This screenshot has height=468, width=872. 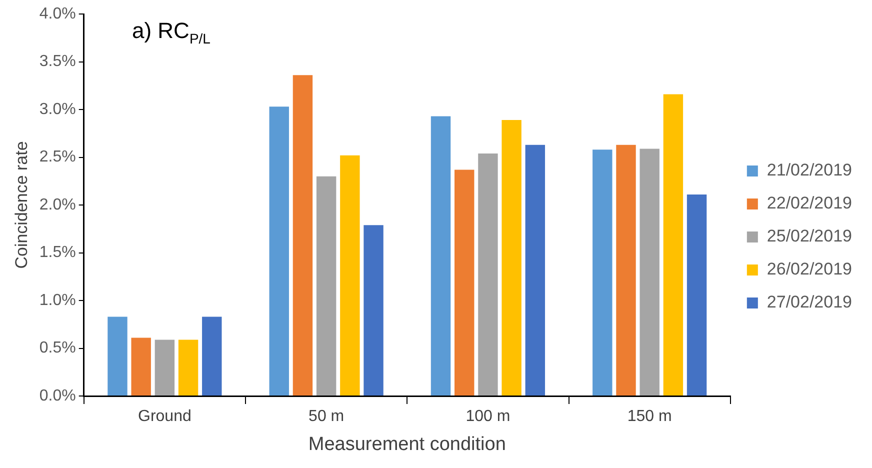 What do you see at coordinates (57, 395) in the screenshot?
I see `y-tick-label: 0.0%` at bounding box center [57, 395].